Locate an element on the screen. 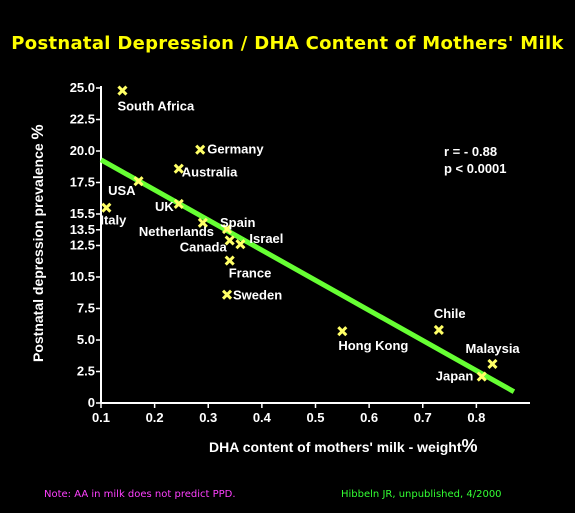 The image size is (575, 513). x-axis-label: DHA content of mothers' milk - weight% is located at coordinates (343, 446).